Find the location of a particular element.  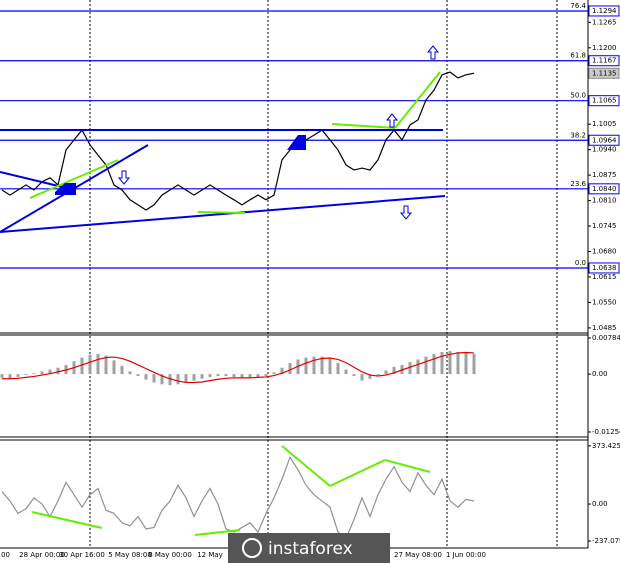

x-tick-label: 8 May 00:00 is located at coordinates (170, 555).